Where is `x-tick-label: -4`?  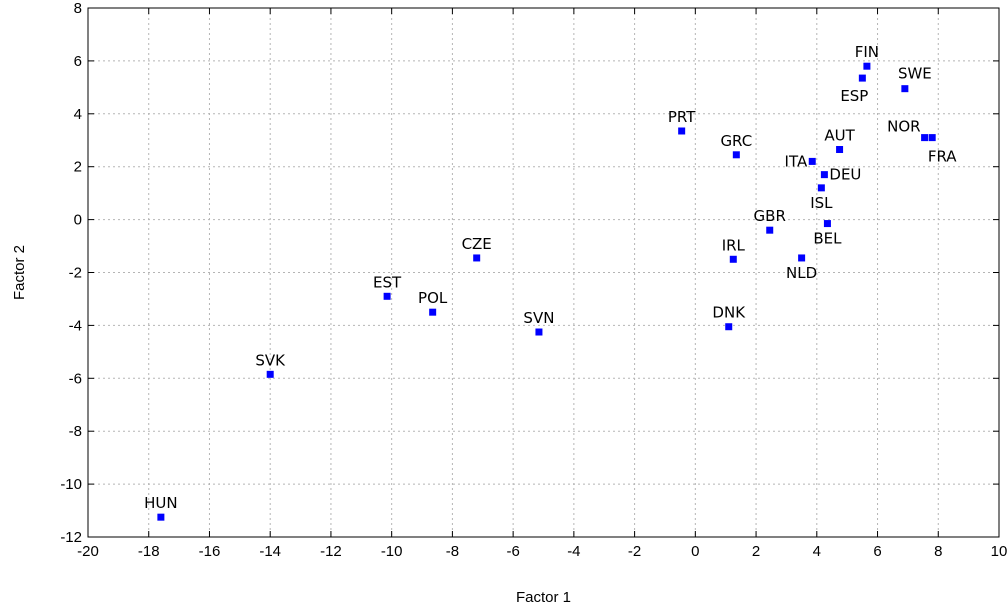 x-tick-label: -4 is located at coordinates (573, 551).